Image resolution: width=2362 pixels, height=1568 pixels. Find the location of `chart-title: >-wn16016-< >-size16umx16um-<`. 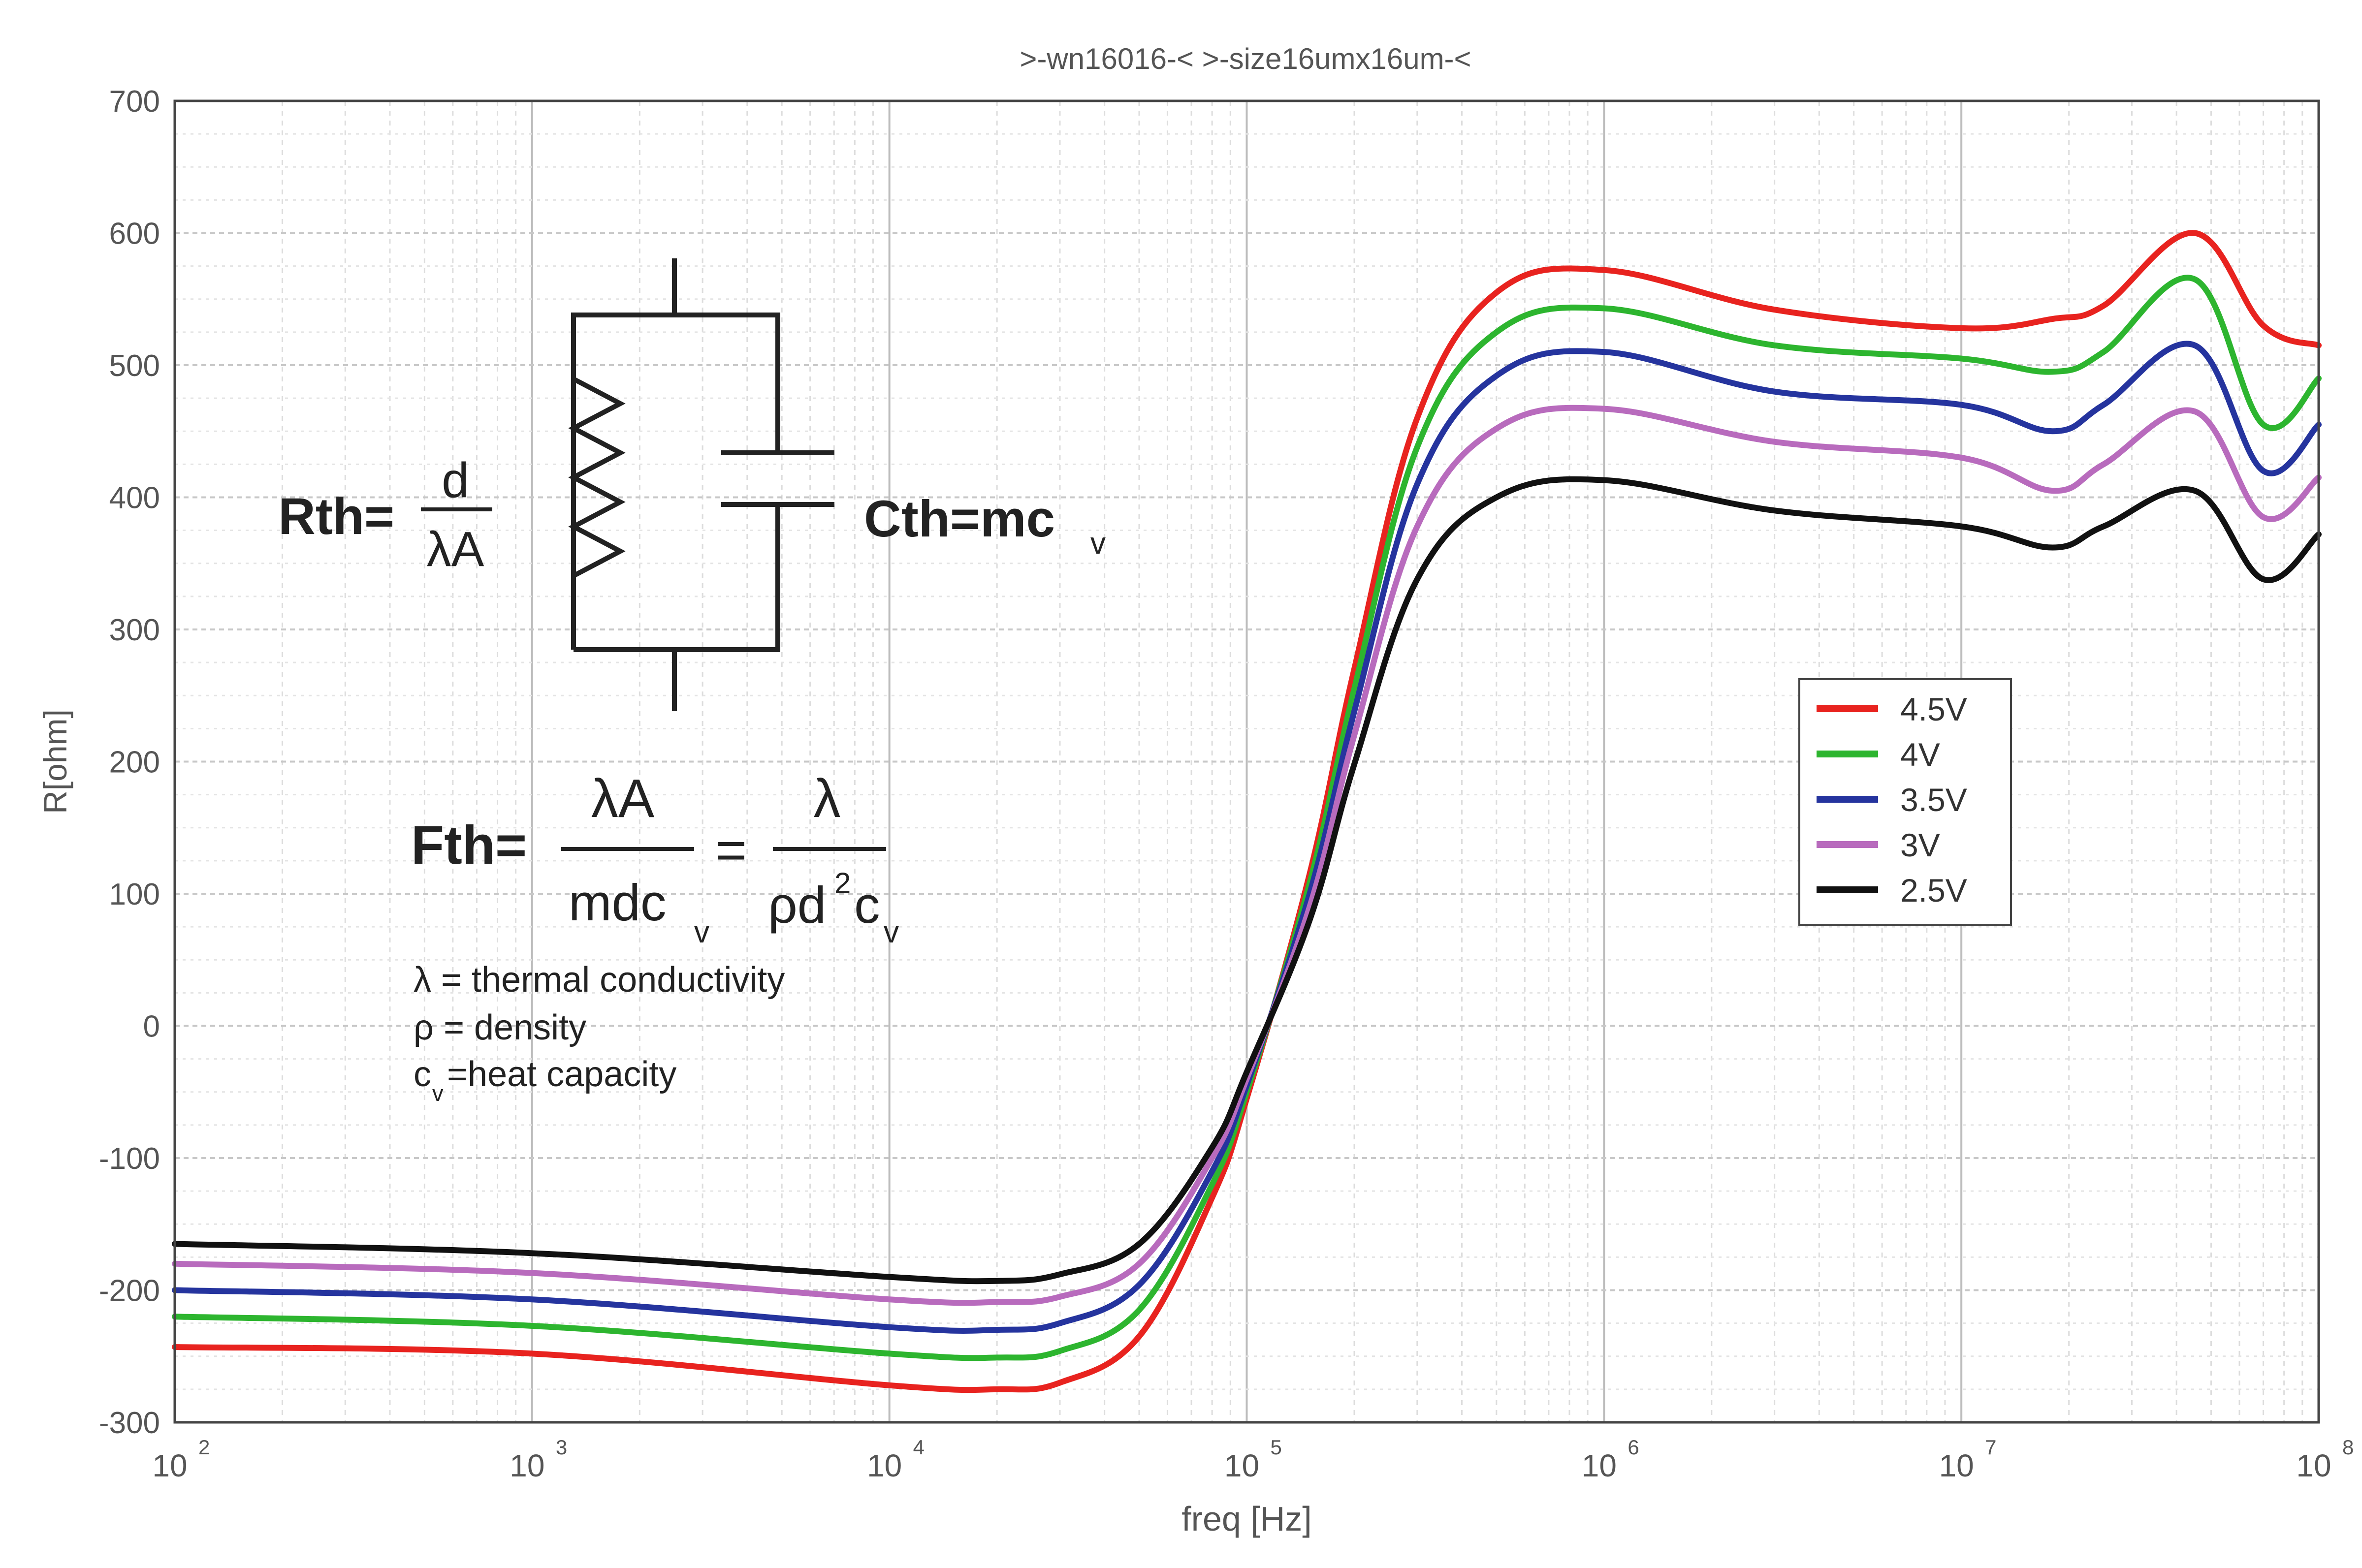

chart-title: >-wn16016-< >-size16umx16um-< is located at coordinates (1245, 58).